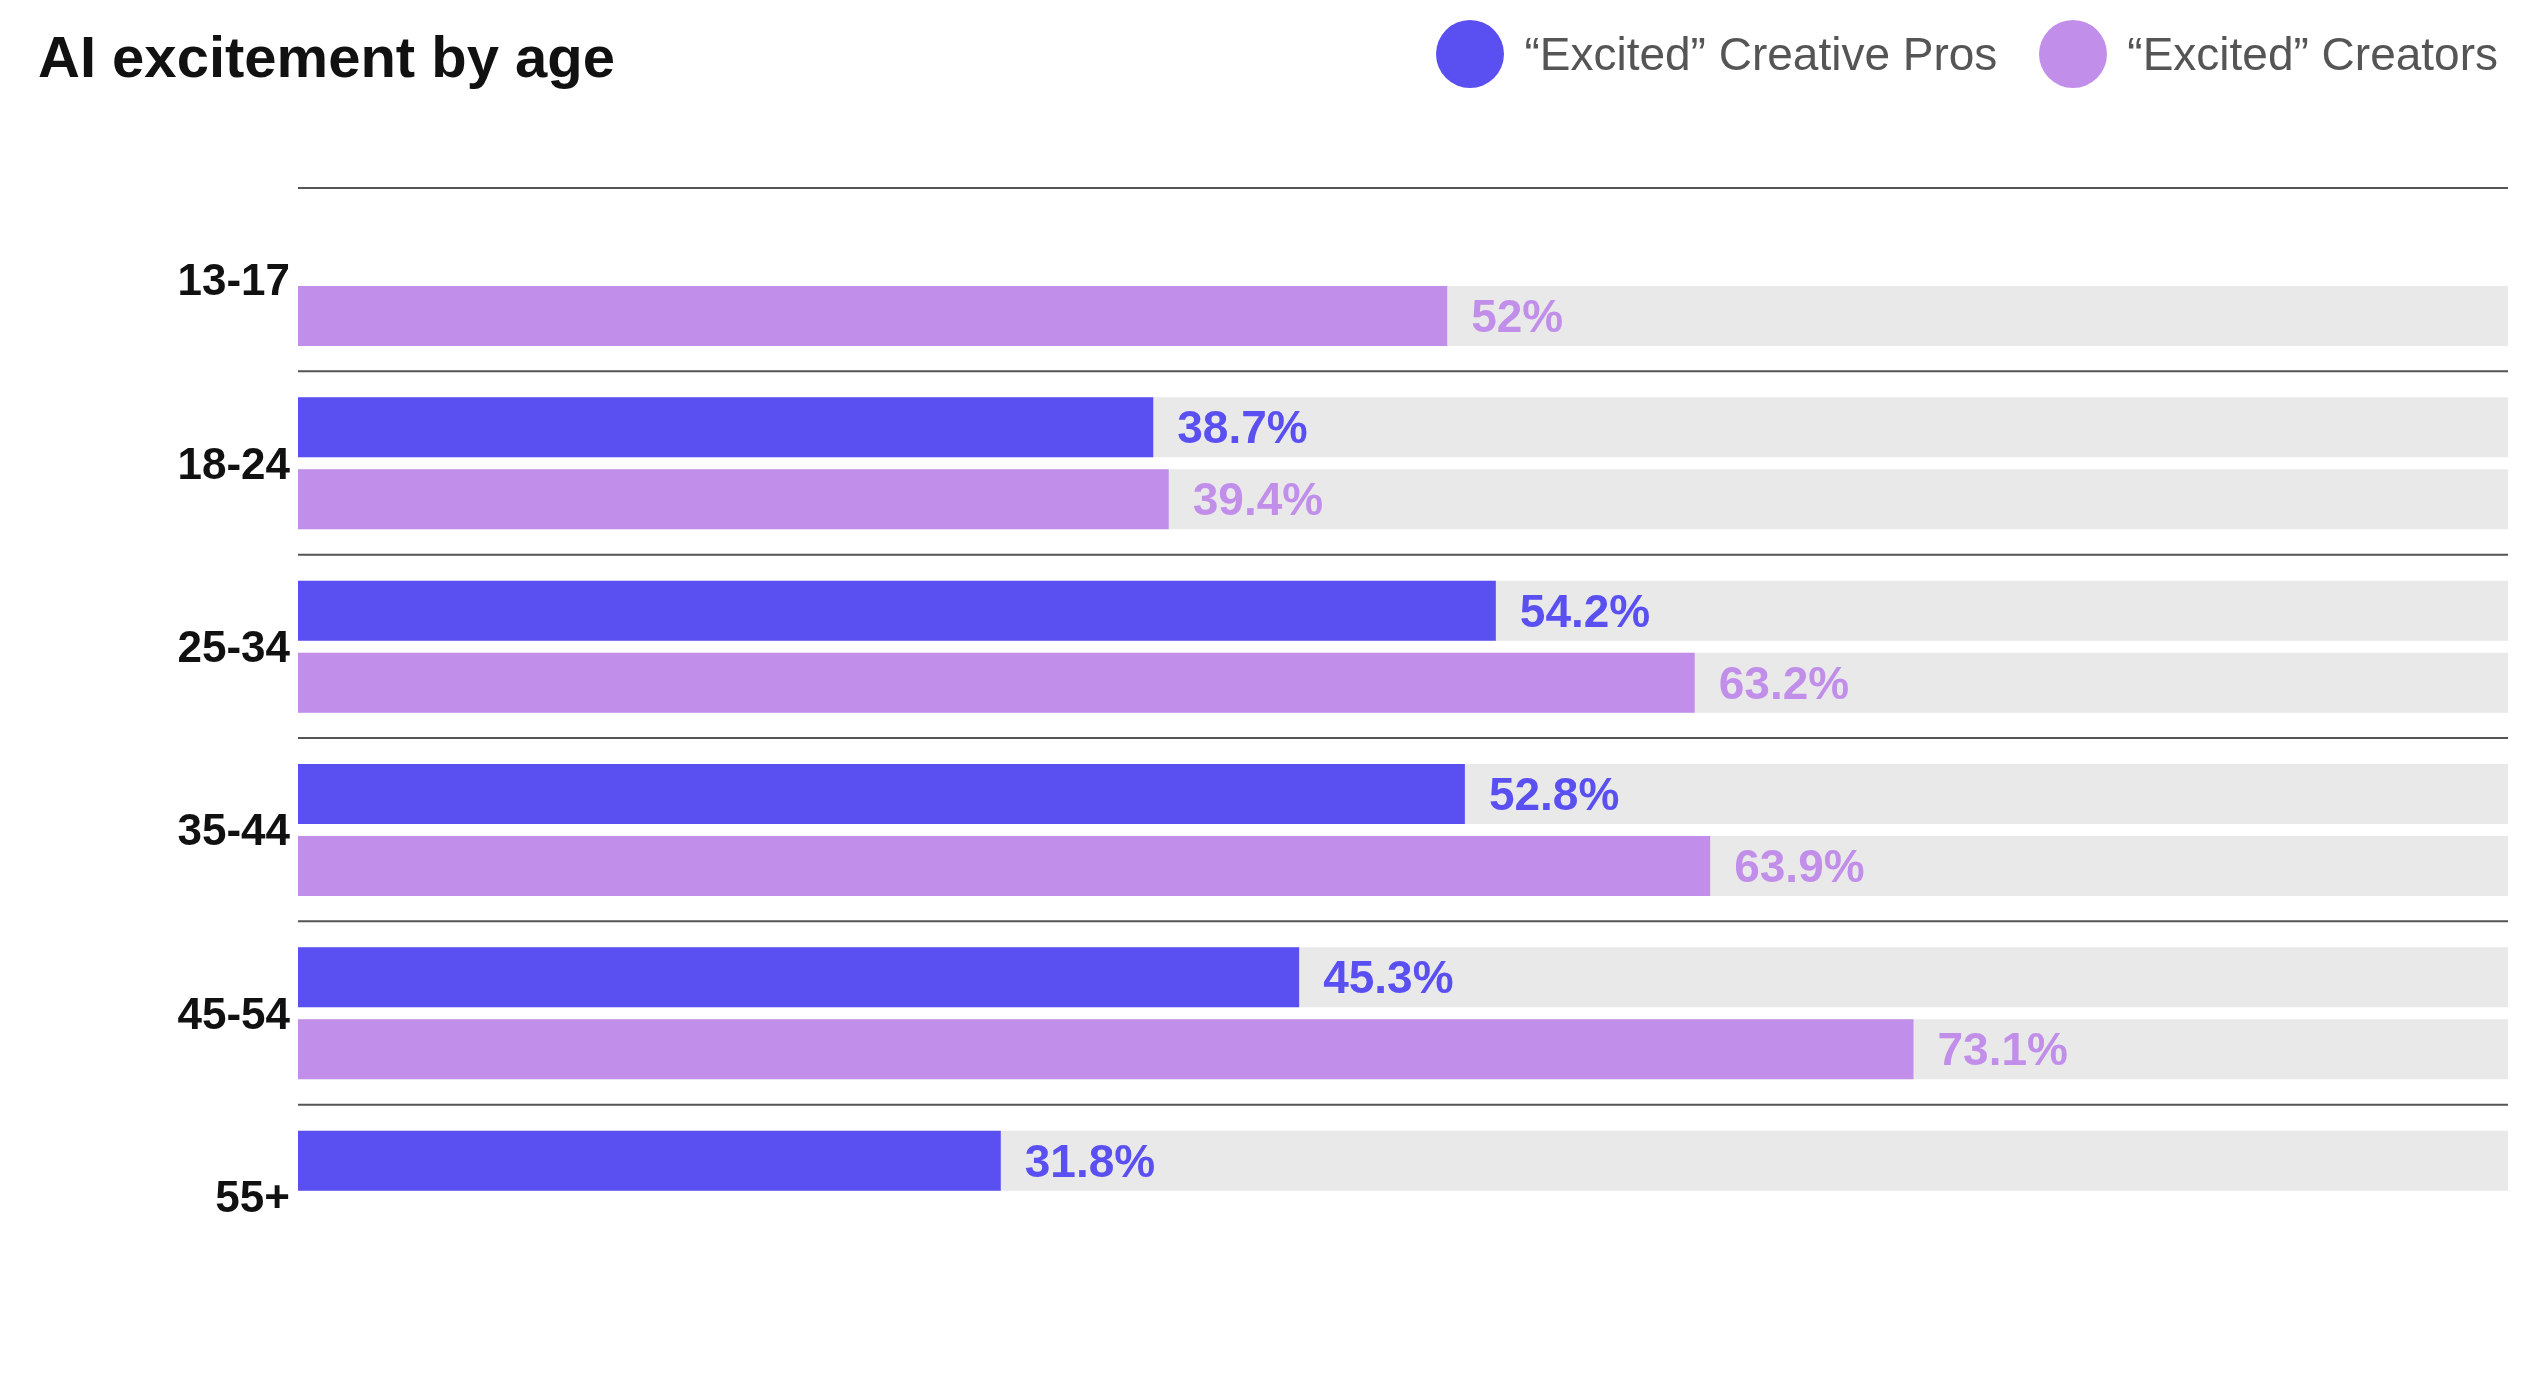 The height and width of the screenshot is (1382, 2537). Describe the element at coordinates (1784, 682) in the screenshot. I see `data-label: 63.2%` at that location.